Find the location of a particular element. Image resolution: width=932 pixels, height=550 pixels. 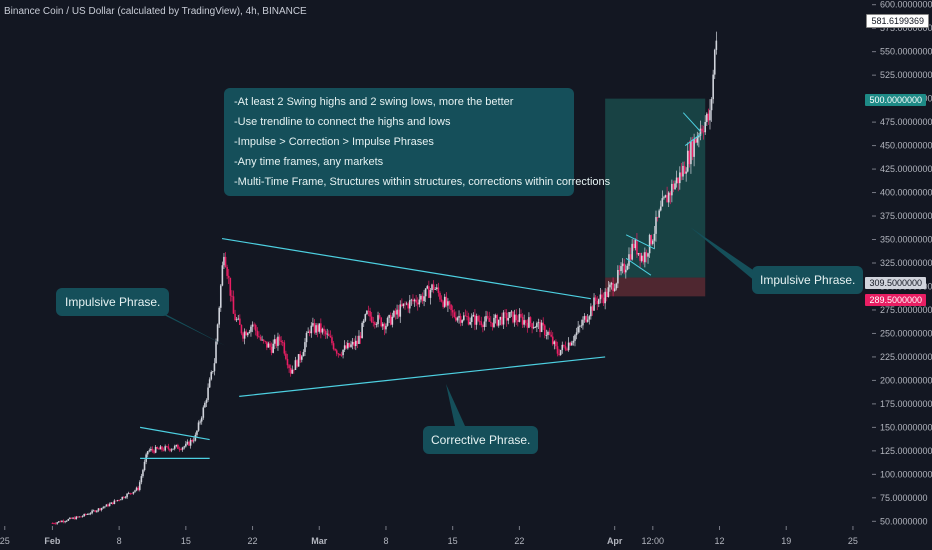

time-axis: 25 Feb 8 15 22 Mar 8 15 22 Apr 12:00 12 19 25 is located at coordinates (429, 536).